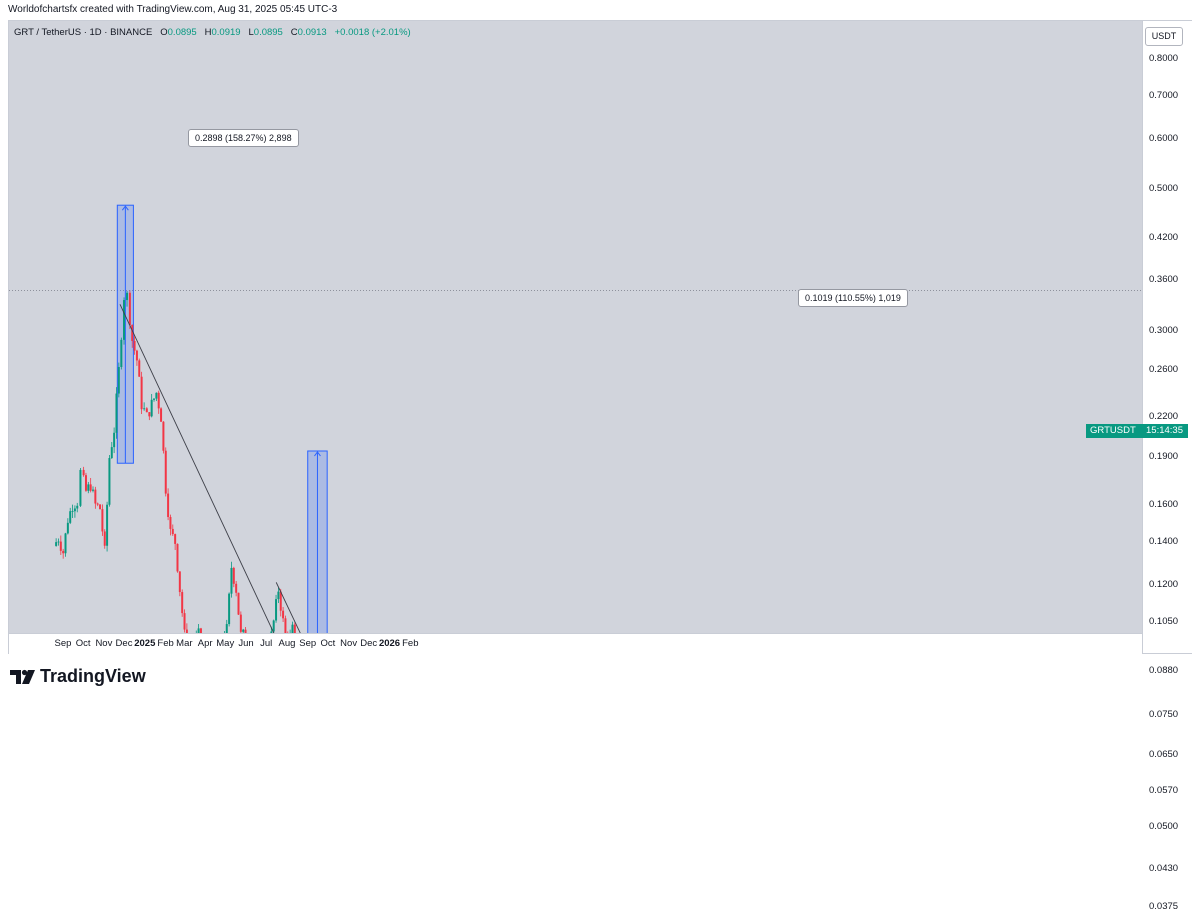 Image resolution: width=1200 pixels, height=912 pixels. I want to click on price-tick-label: 0.7000, so click(1164, 95).